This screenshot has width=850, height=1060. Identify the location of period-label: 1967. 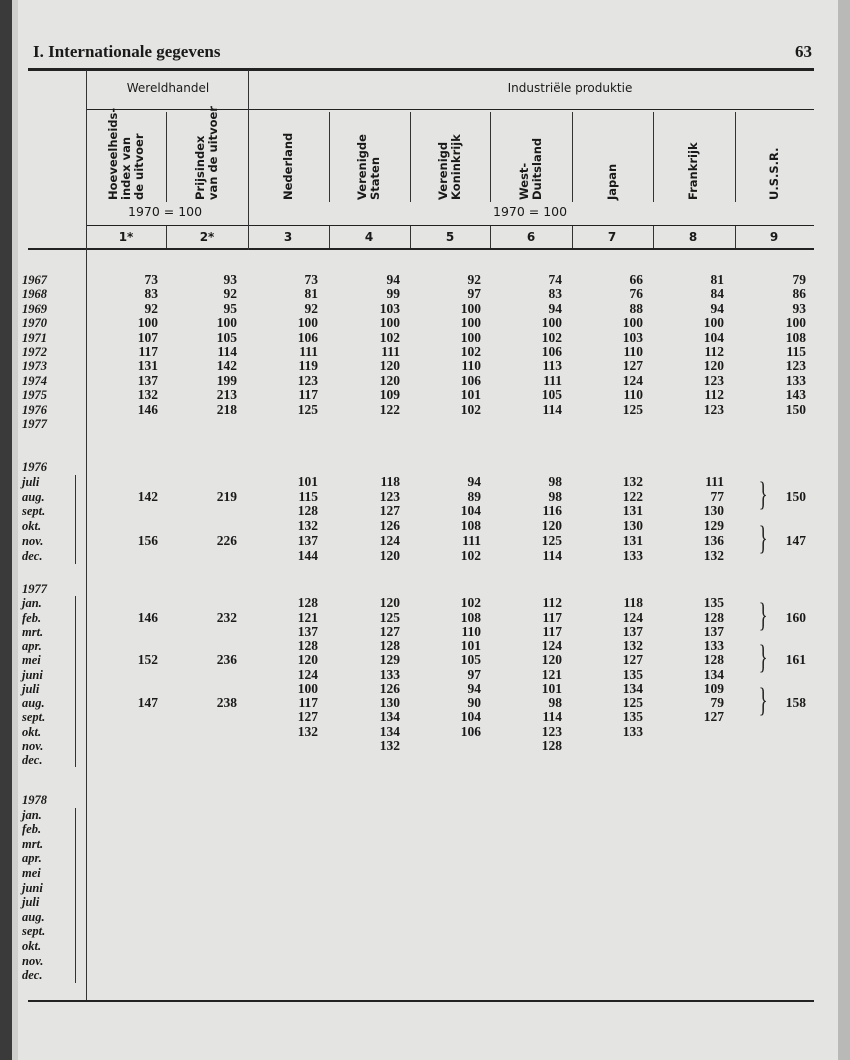
(34, 280).